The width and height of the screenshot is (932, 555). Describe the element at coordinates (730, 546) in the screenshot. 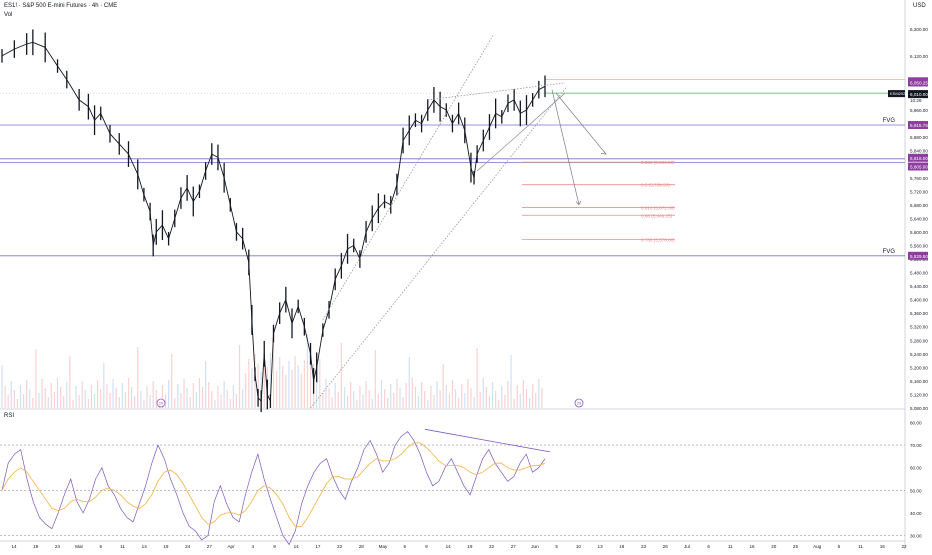

I see `time-axis-tick: 11` at that location.